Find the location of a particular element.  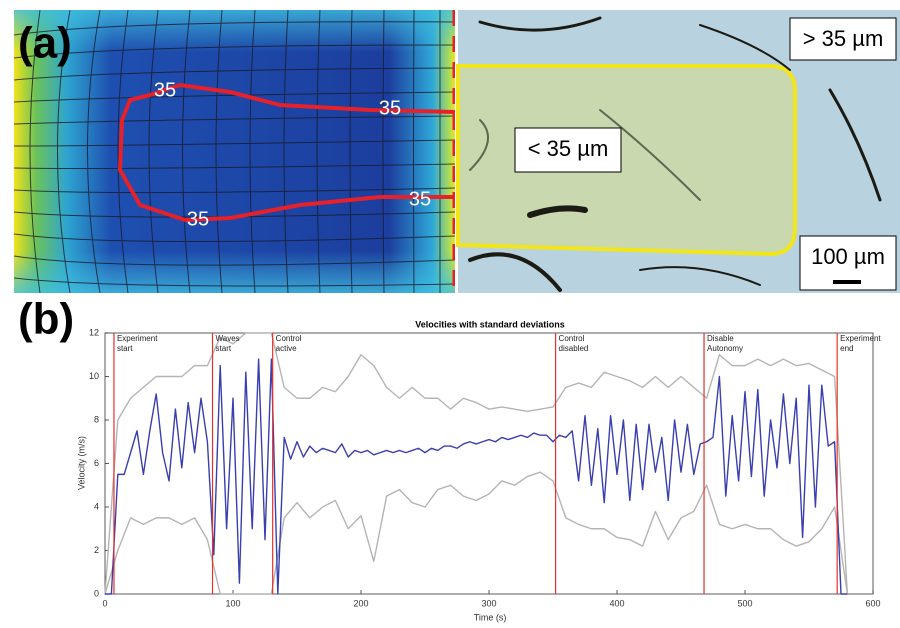

event-label: Waves is located at coordinates (228, 338).